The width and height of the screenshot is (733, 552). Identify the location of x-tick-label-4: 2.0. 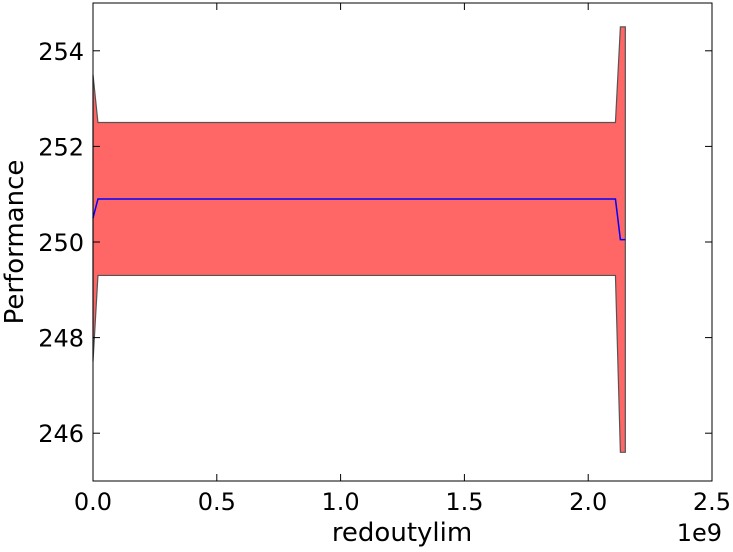
(588, 502).